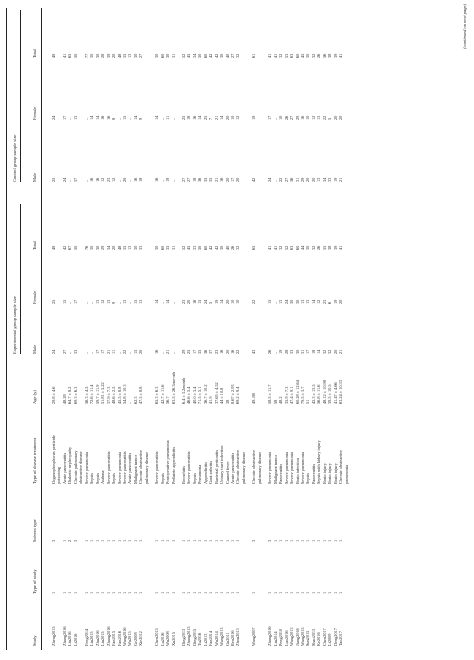  What do you see at coordinates (238, 117) in the screenshot?
I see `cell-ctrl-female: 12` at bounding box center [238, 117].